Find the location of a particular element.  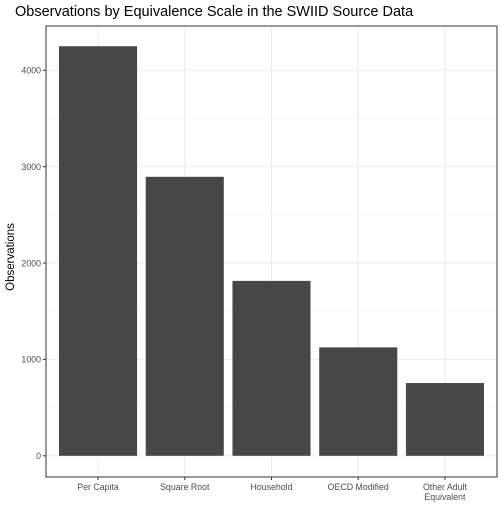

y-tick-label: 3000 is located at coordinates (31, 167).